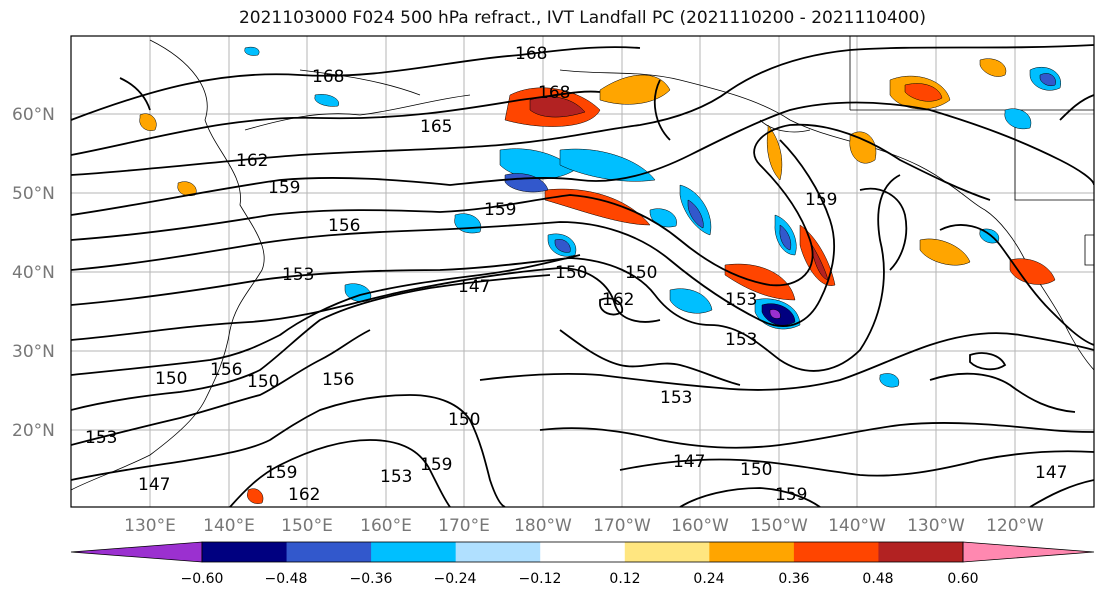  I want to click on lat-label: 40°N, so click(33, 273).